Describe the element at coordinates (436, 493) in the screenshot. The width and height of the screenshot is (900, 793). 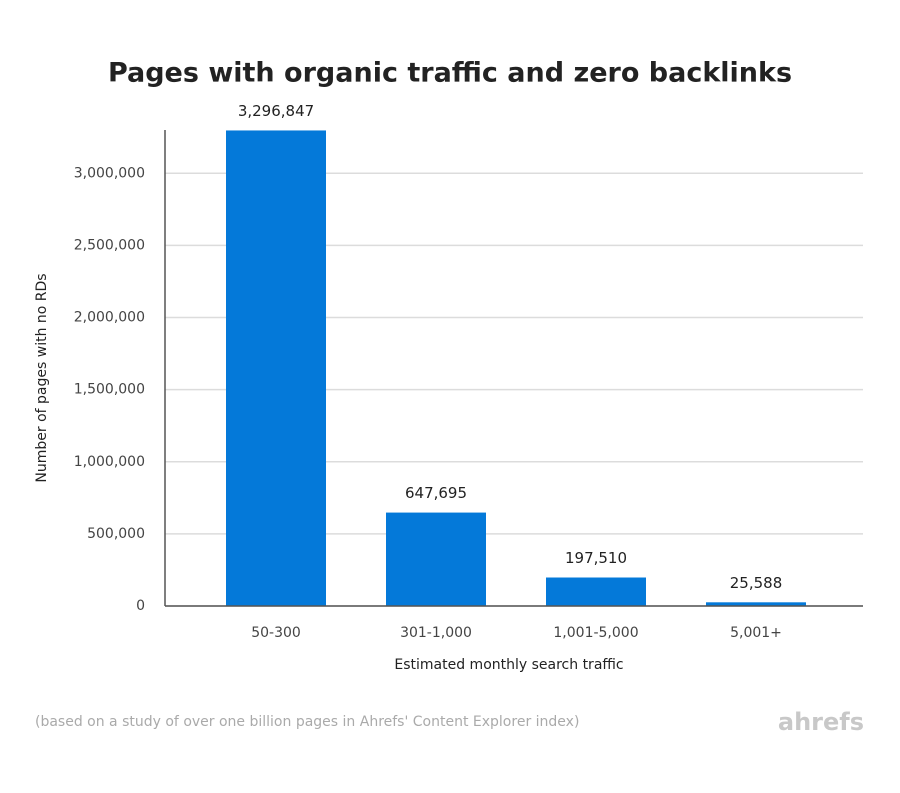
I see `value-label: 647,695` at that location.